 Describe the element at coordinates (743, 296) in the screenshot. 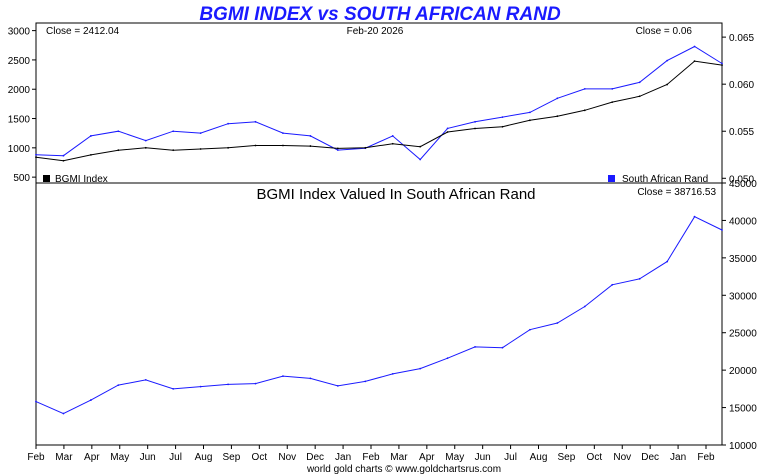

I see `bottom-right-tick-label: 30000` at that location.